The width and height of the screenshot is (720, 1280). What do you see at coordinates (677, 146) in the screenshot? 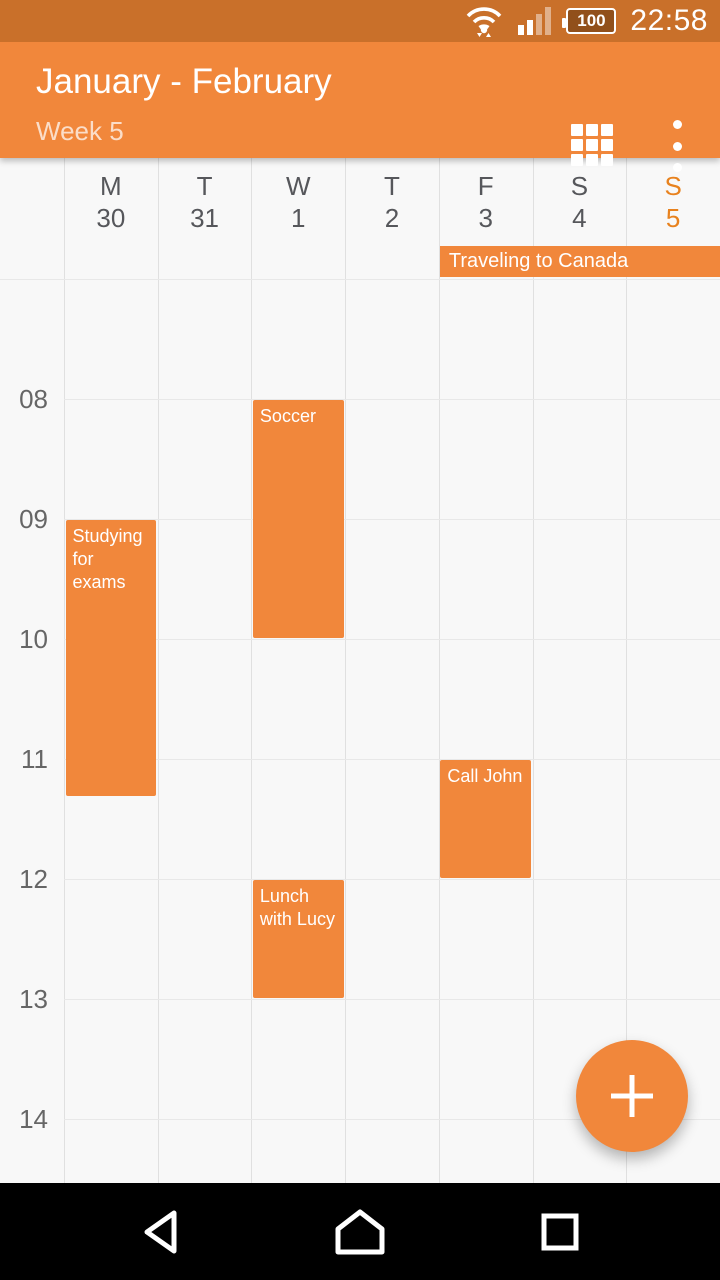
I see `overflow-menu-icon` at bounding box center [677, 146].